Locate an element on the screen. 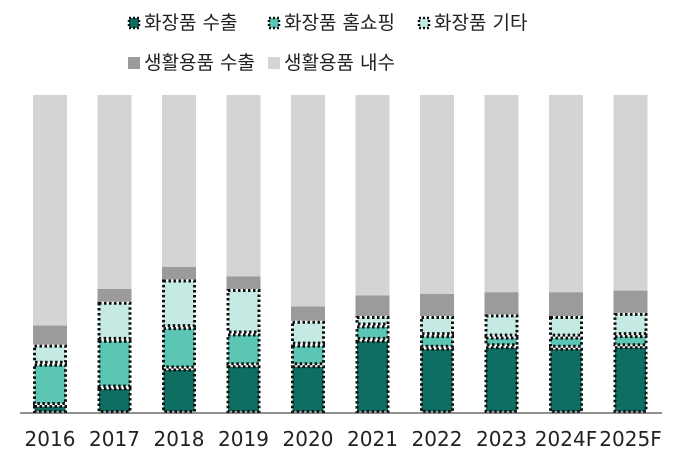  x-tick-label: 2022 is located at coordinates (437, 439).